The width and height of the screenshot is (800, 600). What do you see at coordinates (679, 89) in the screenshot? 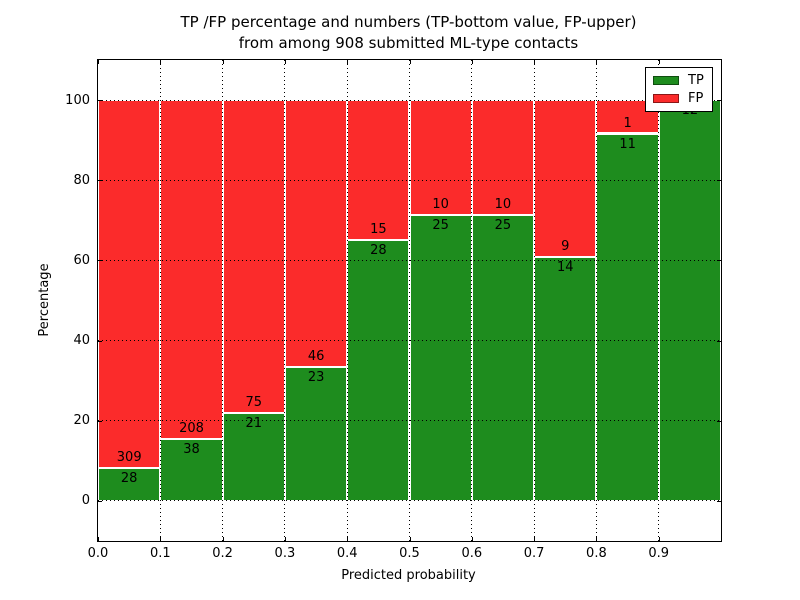
I see `legend: TP FP` at bounding box center [679, 89].